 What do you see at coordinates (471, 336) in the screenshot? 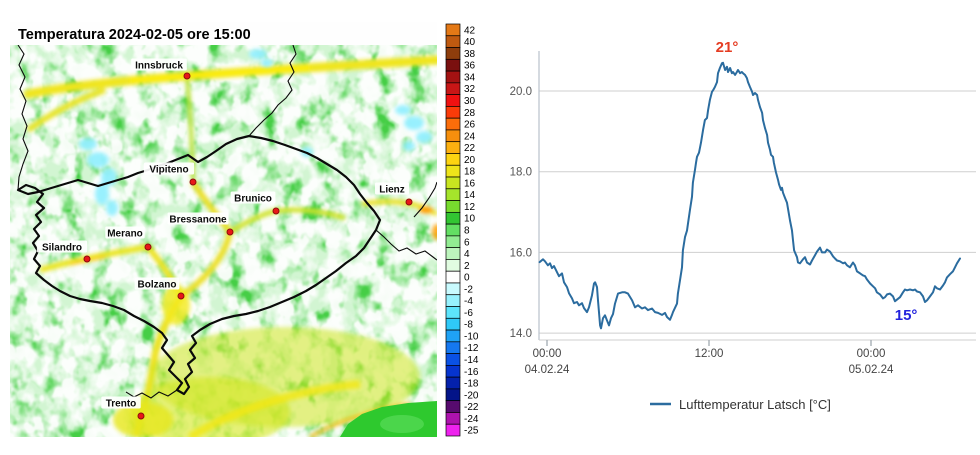
I see `colorbar-label: -10` at bounding box center [471, 336].